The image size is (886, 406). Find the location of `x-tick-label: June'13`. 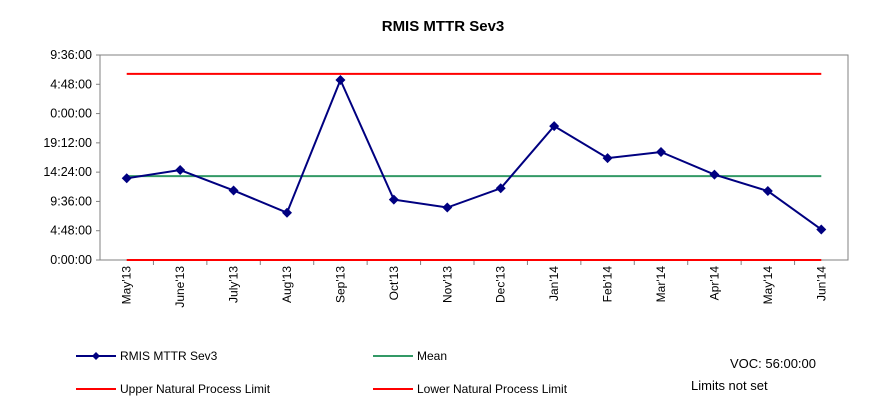

x-tick-label: June'13 is located at coordinates (180, 287).